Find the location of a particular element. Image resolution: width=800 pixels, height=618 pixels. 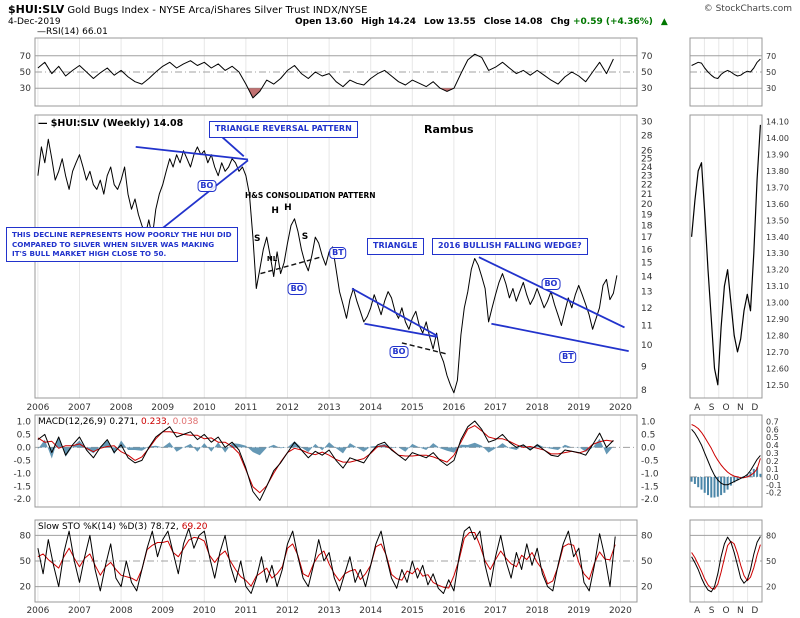

chart-date: 4-Dec-2019 is located at coordinates (34, 22).